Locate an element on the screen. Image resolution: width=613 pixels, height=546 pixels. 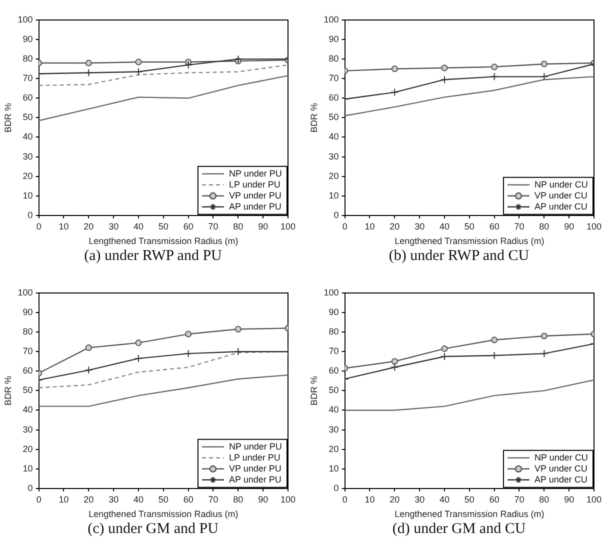
x-tick-label: 0 is located at coordinates (345, 499).